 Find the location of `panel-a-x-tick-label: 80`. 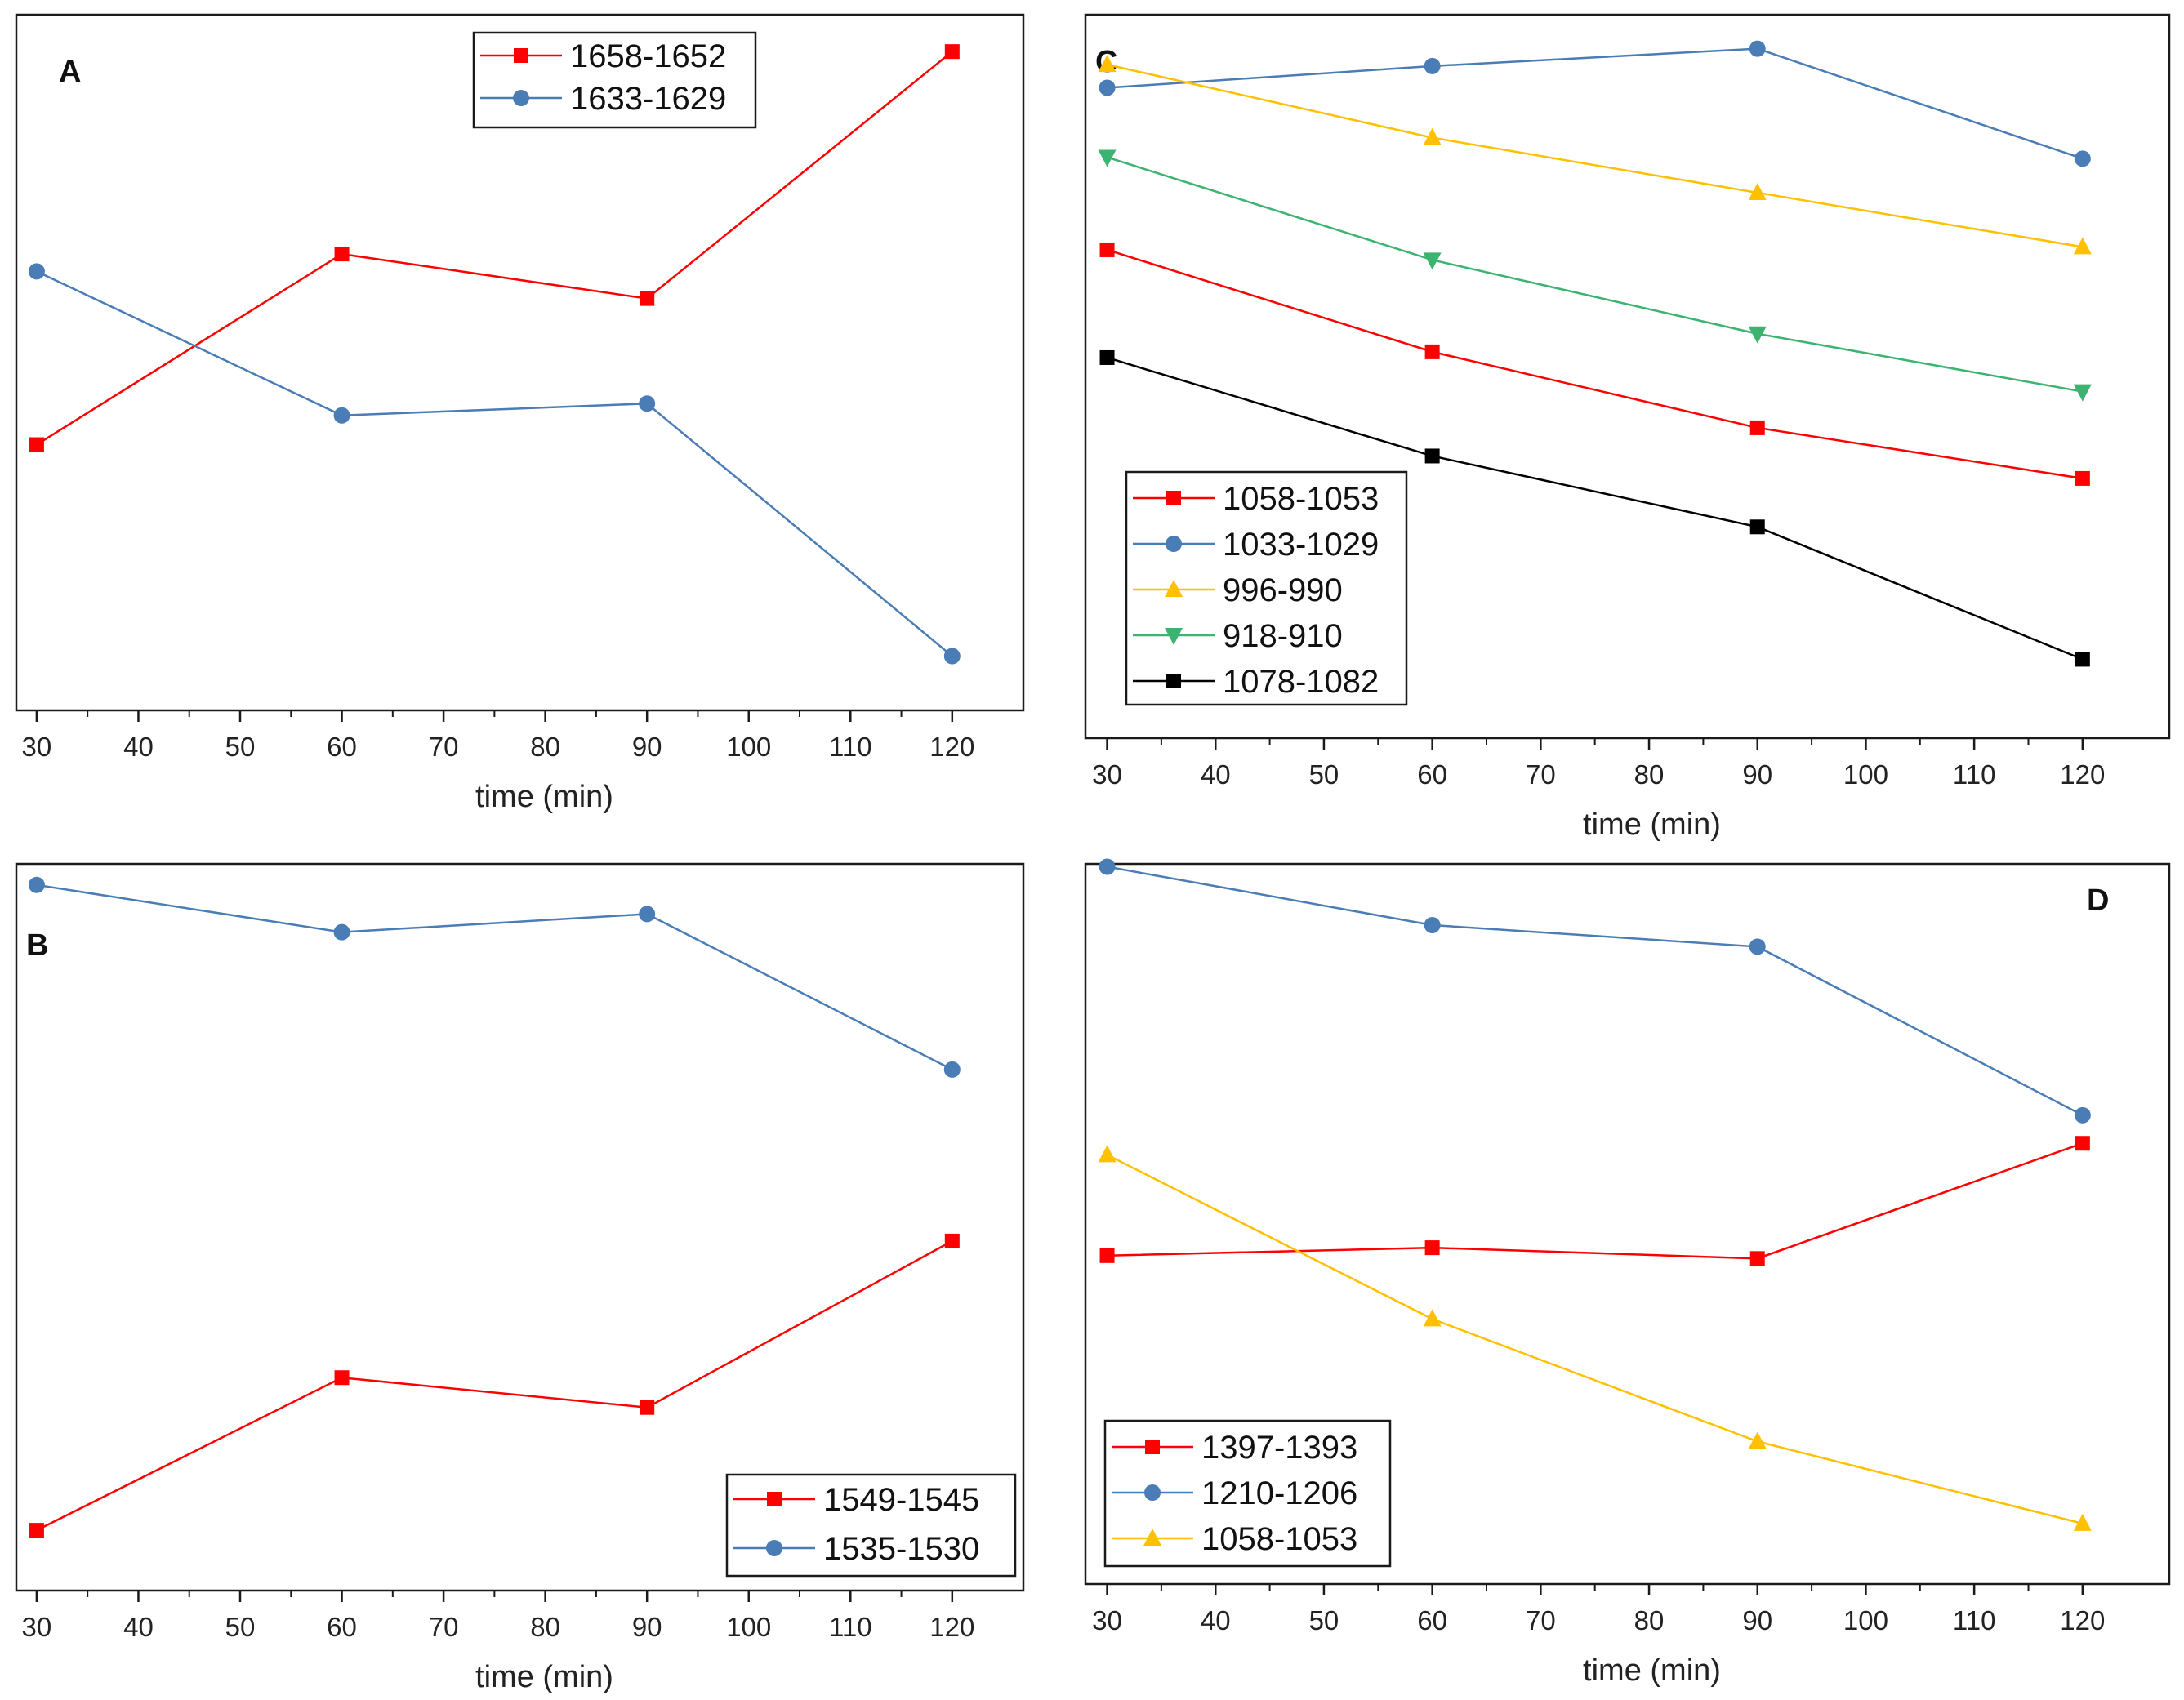

panel-a-x-tick-label: 80 is located at coordinates (545, 747).